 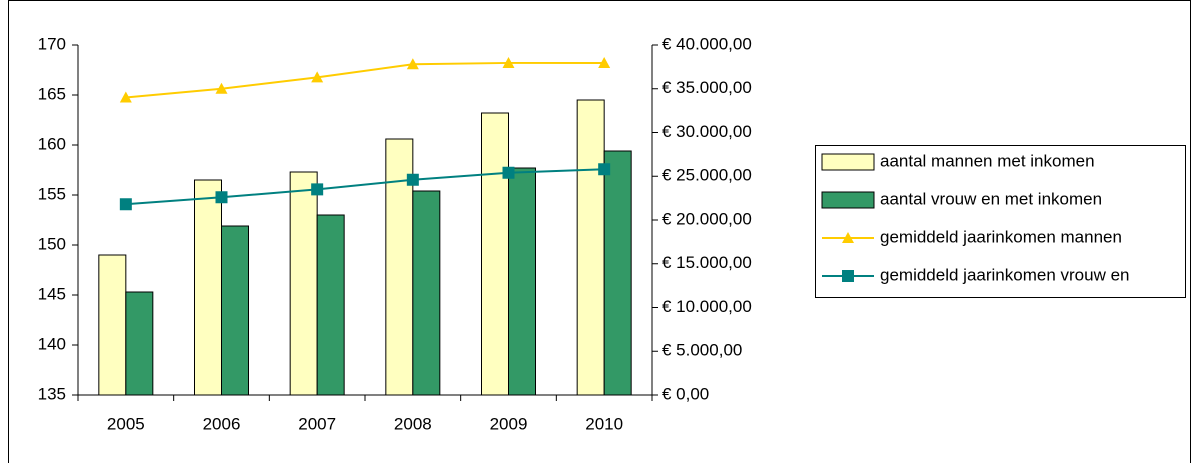 I want to click on x-tick-label: 2009, so click(x=509, y=423).